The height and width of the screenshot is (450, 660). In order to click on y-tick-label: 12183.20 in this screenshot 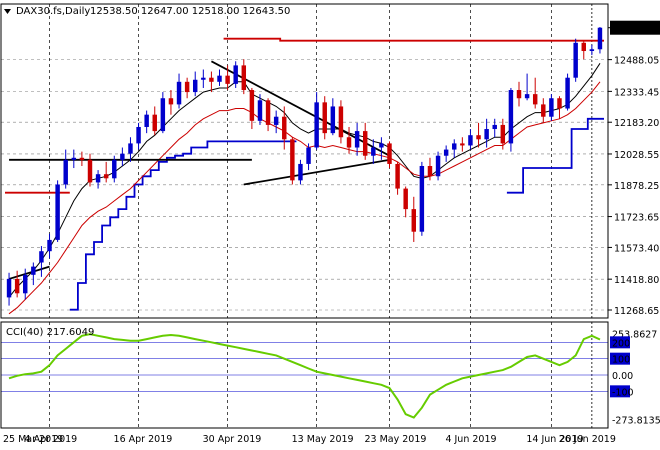, I will do `click(636, 123)`.